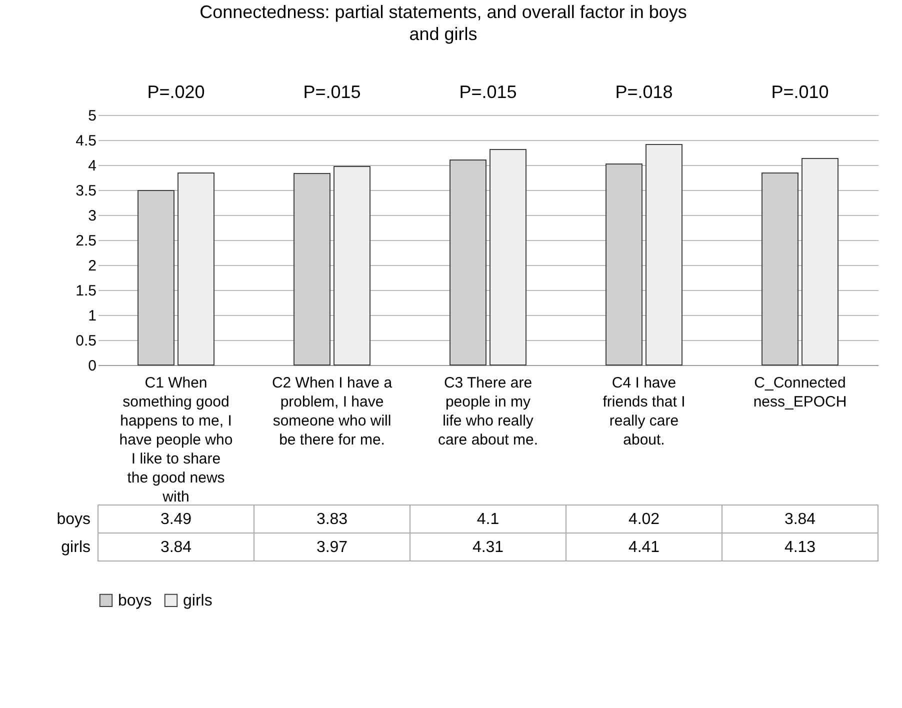 The height and width of the screenshot is (708, 902). What do you see at coordinates (86, 341) in the screenshot?
I see `y-tick-label: 0.5` at bounding box center [86, 341].